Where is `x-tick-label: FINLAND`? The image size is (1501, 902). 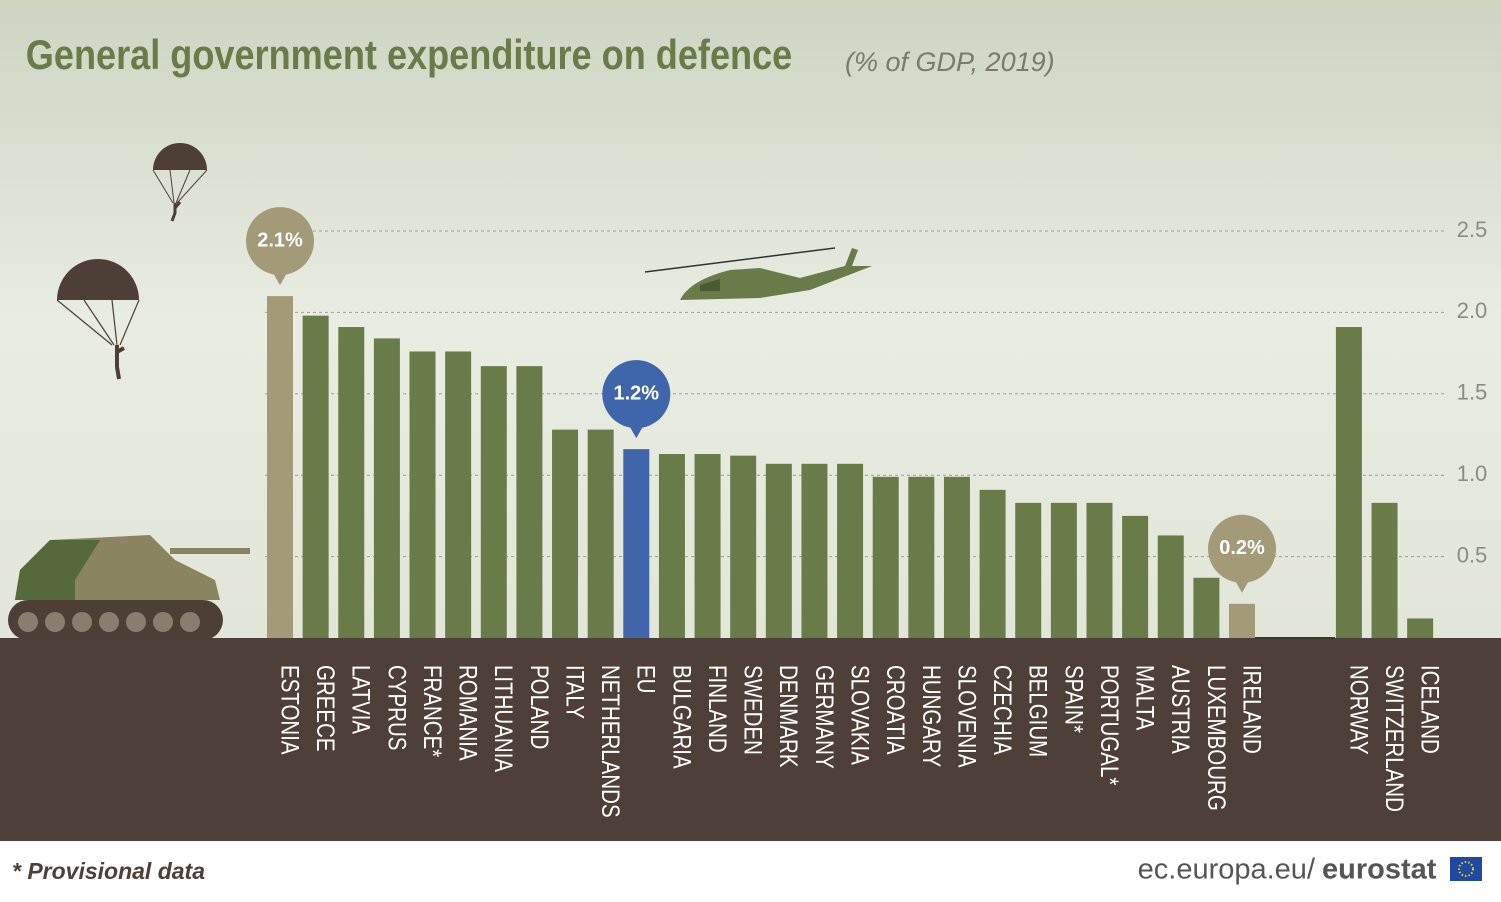 x-tick-label: FINLAND is located at coordinates (717, 709).